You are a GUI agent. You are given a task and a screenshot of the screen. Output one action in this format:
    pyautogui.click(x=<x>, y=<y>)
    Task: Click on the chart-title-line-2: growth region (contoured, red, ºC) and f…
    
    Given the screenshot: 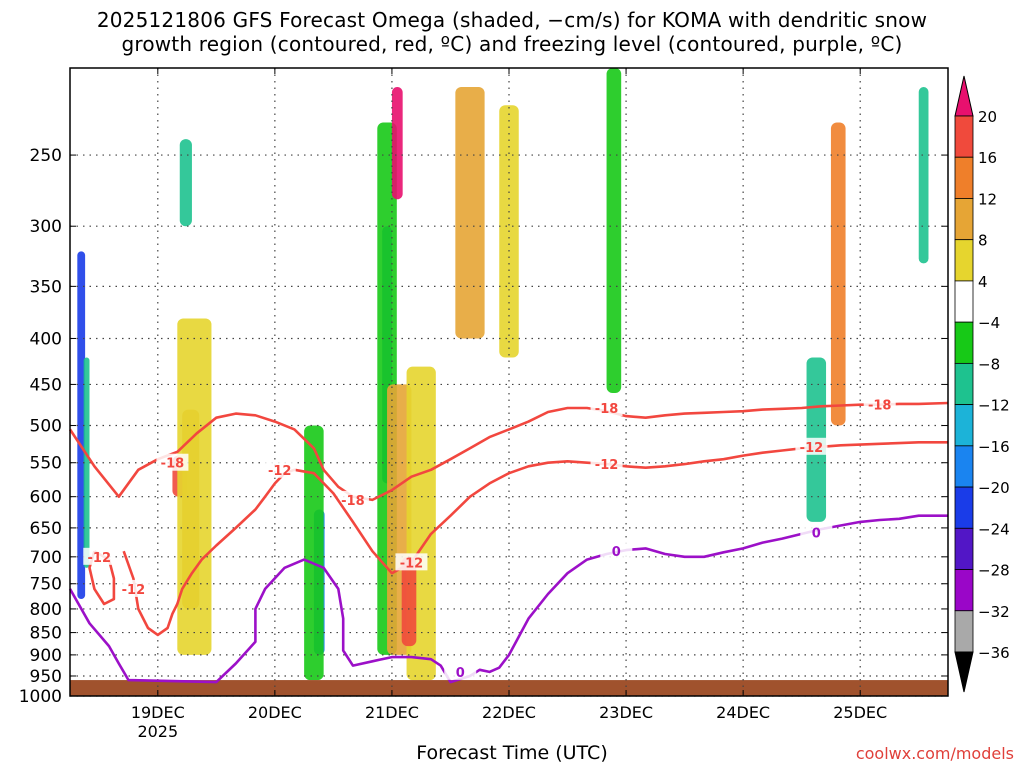 What is the action you would take?
    pyautogui.click(x=512, y=44)
    